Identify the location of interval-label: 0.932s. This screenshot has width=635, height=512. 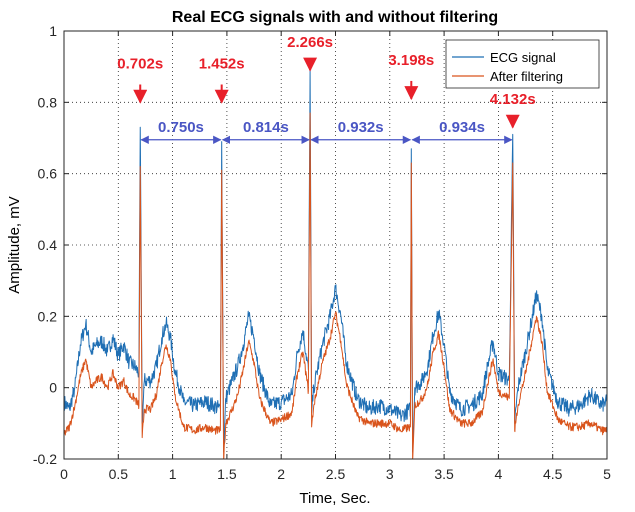
(361, 127).